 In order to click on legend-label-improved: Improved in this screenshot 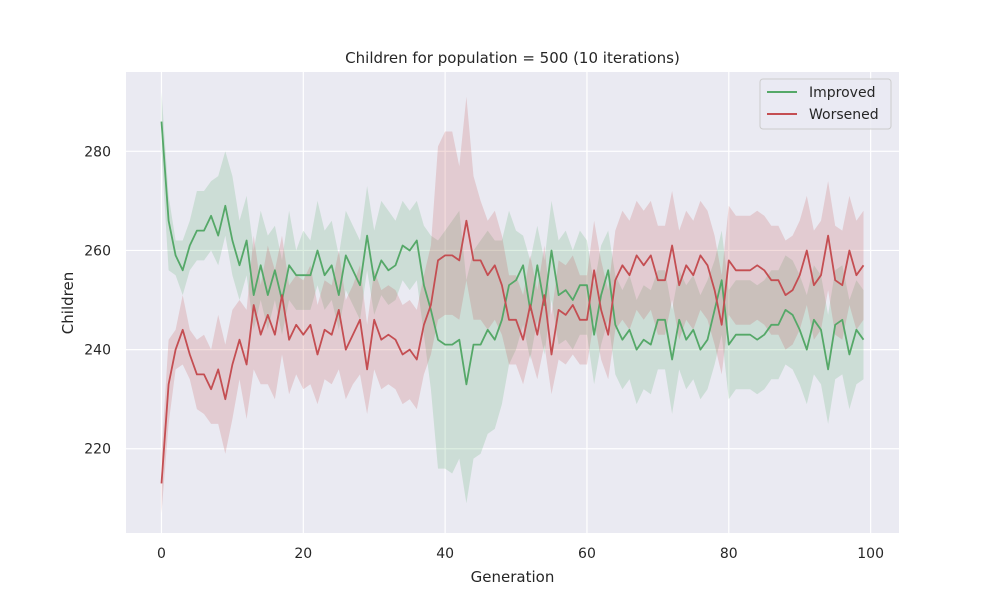, I will do `click(842, 93)`.